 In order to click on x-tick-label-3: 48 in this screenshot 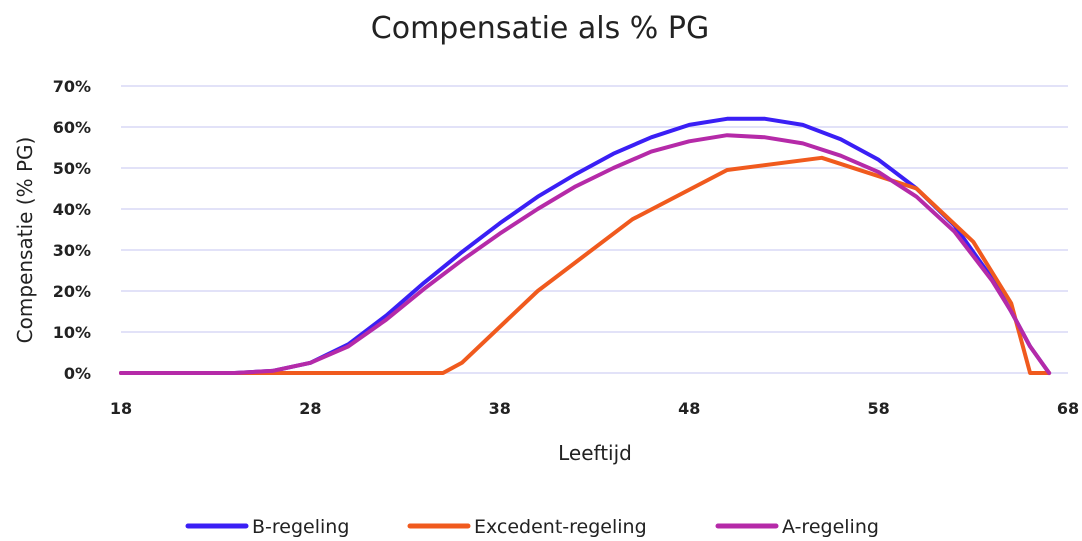, I will do `click(689, 408)`.